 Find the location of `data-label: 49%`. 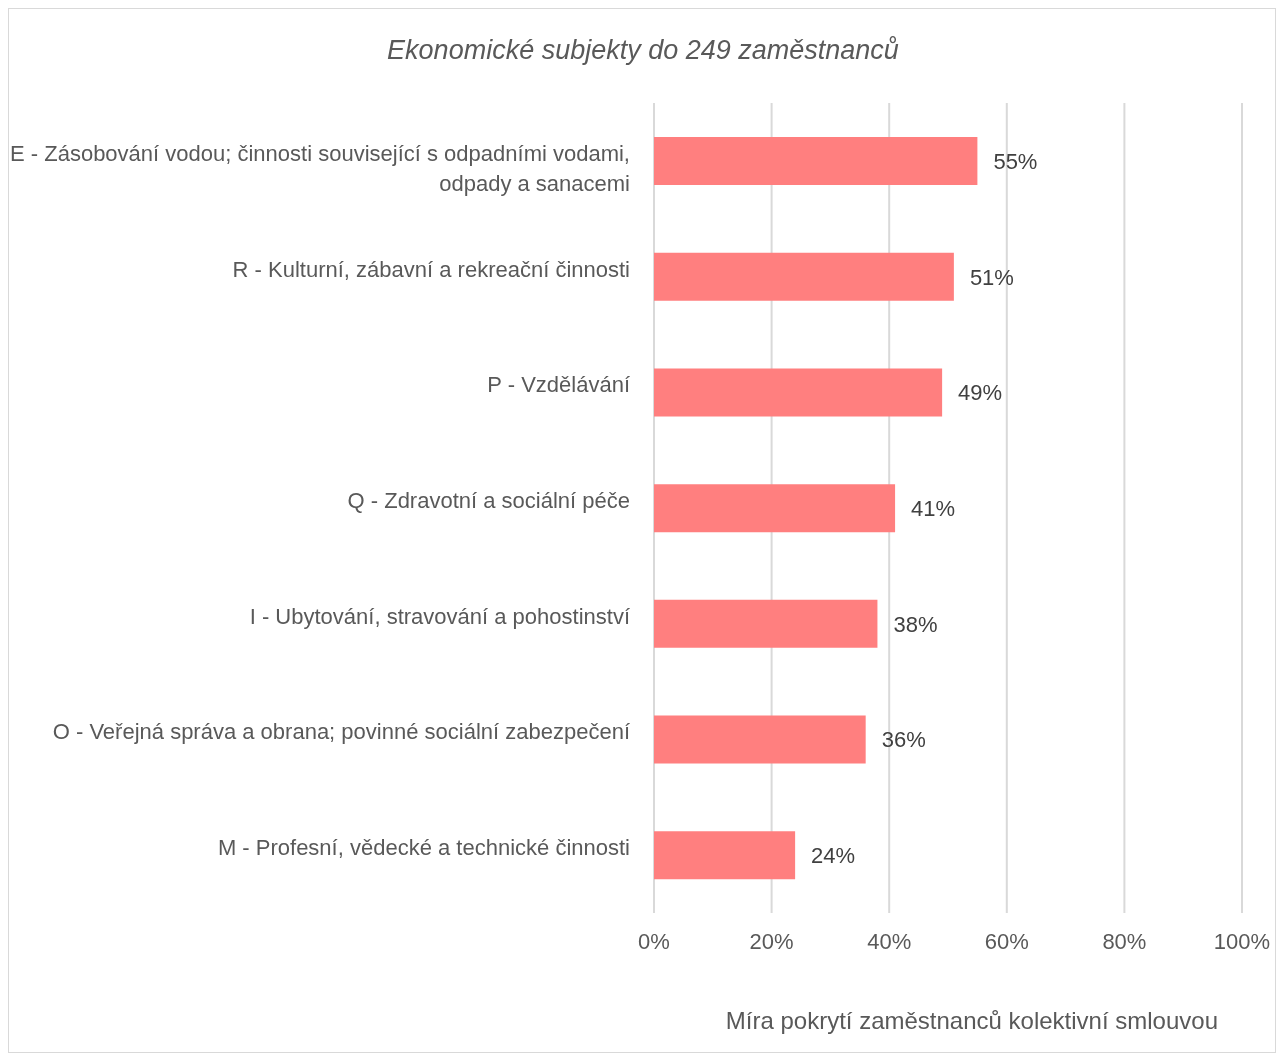

data-label: 49% is located at coordinates (980, 393).